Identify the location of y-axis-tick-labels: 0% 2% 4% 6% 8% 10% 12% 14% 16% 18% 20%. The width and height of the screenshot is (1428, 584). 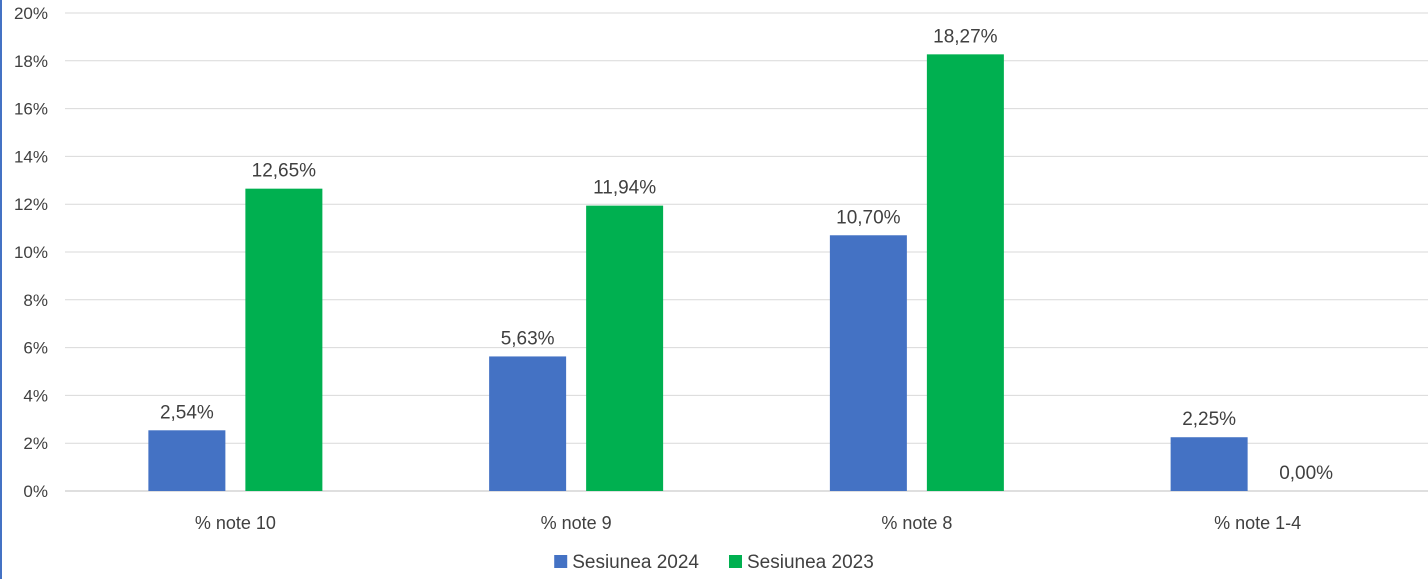
(31, 252).